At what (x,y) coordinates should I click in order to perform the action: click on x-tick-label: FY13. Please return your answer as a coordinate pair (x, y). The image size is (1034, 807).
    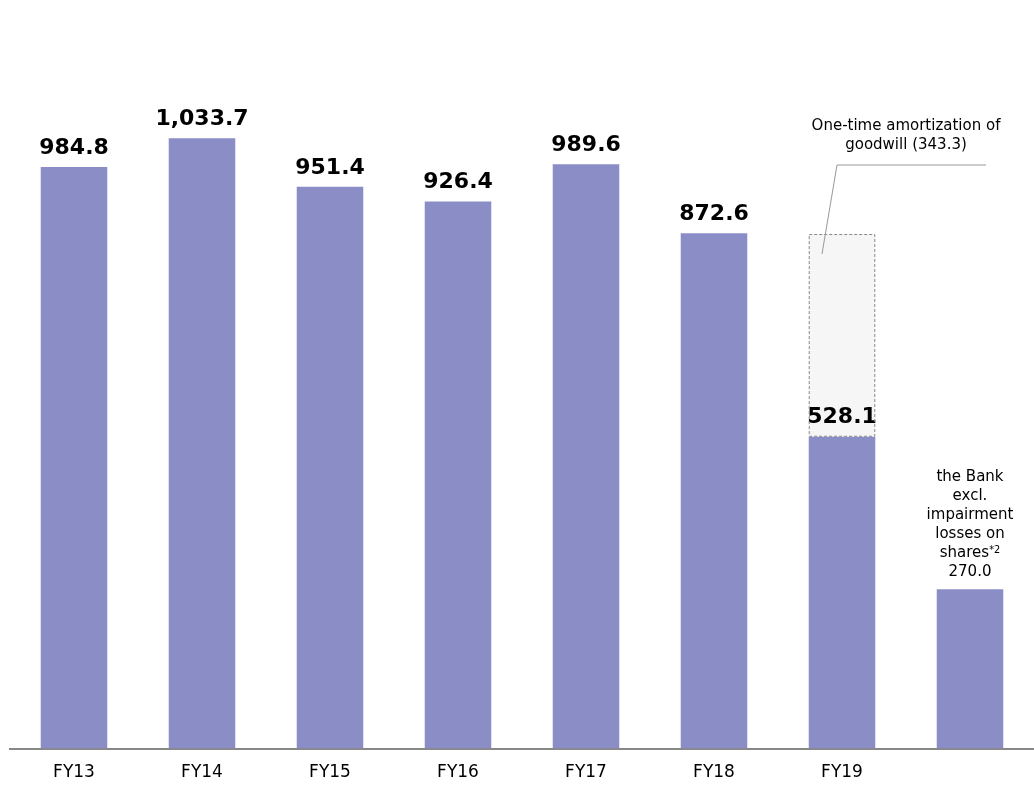
    Looking at the image, I should click on (74, 771).